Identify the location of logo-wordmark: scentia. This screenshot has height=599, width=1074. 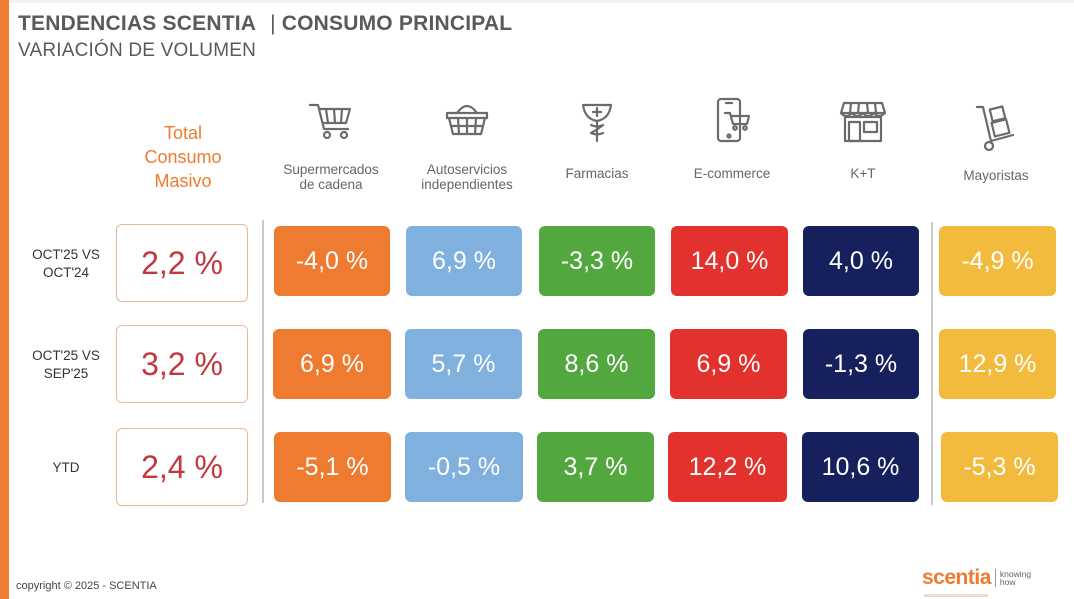
(956, 577).